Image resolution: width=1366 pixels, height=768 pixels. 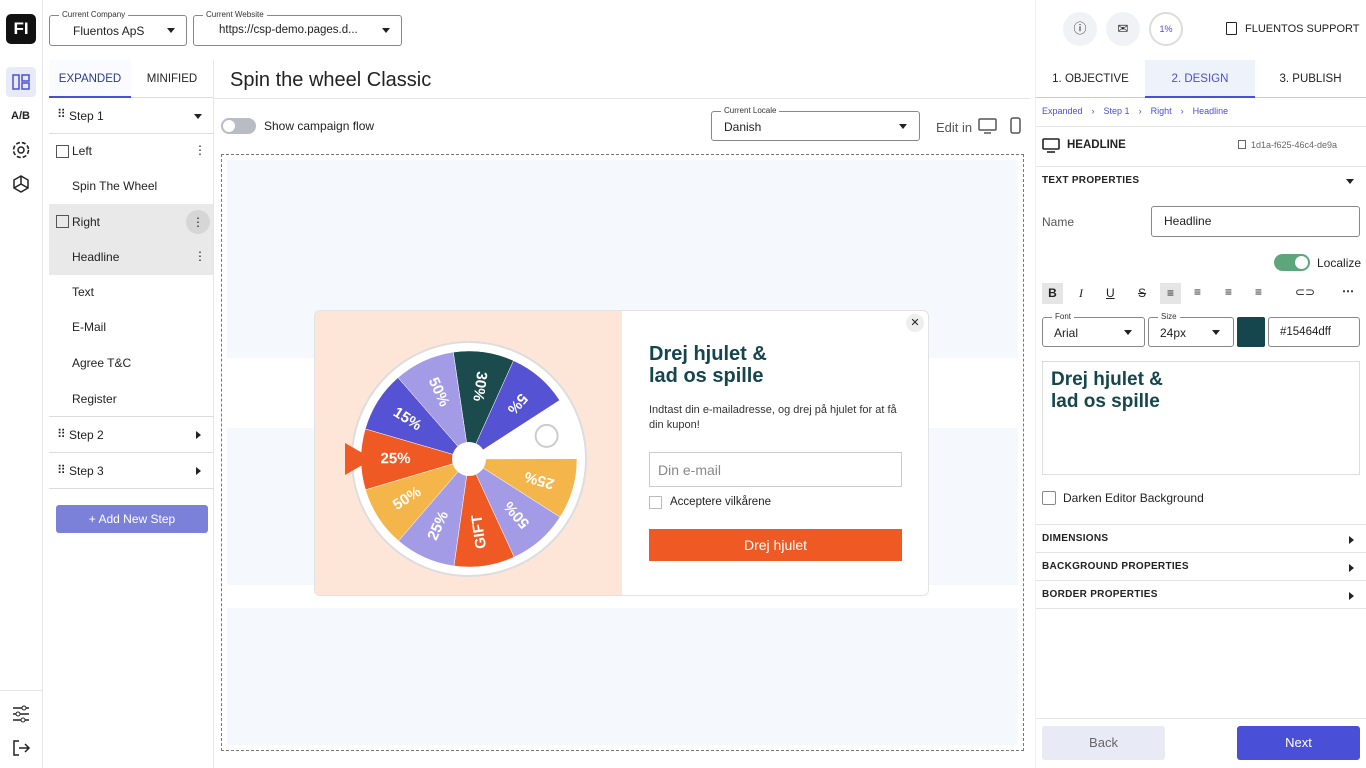 What do you see at coordinates (1201, 594) in the screenshot?
I see `section-header: BORDER PROPERTIES` at bounding box center [1201, 594].